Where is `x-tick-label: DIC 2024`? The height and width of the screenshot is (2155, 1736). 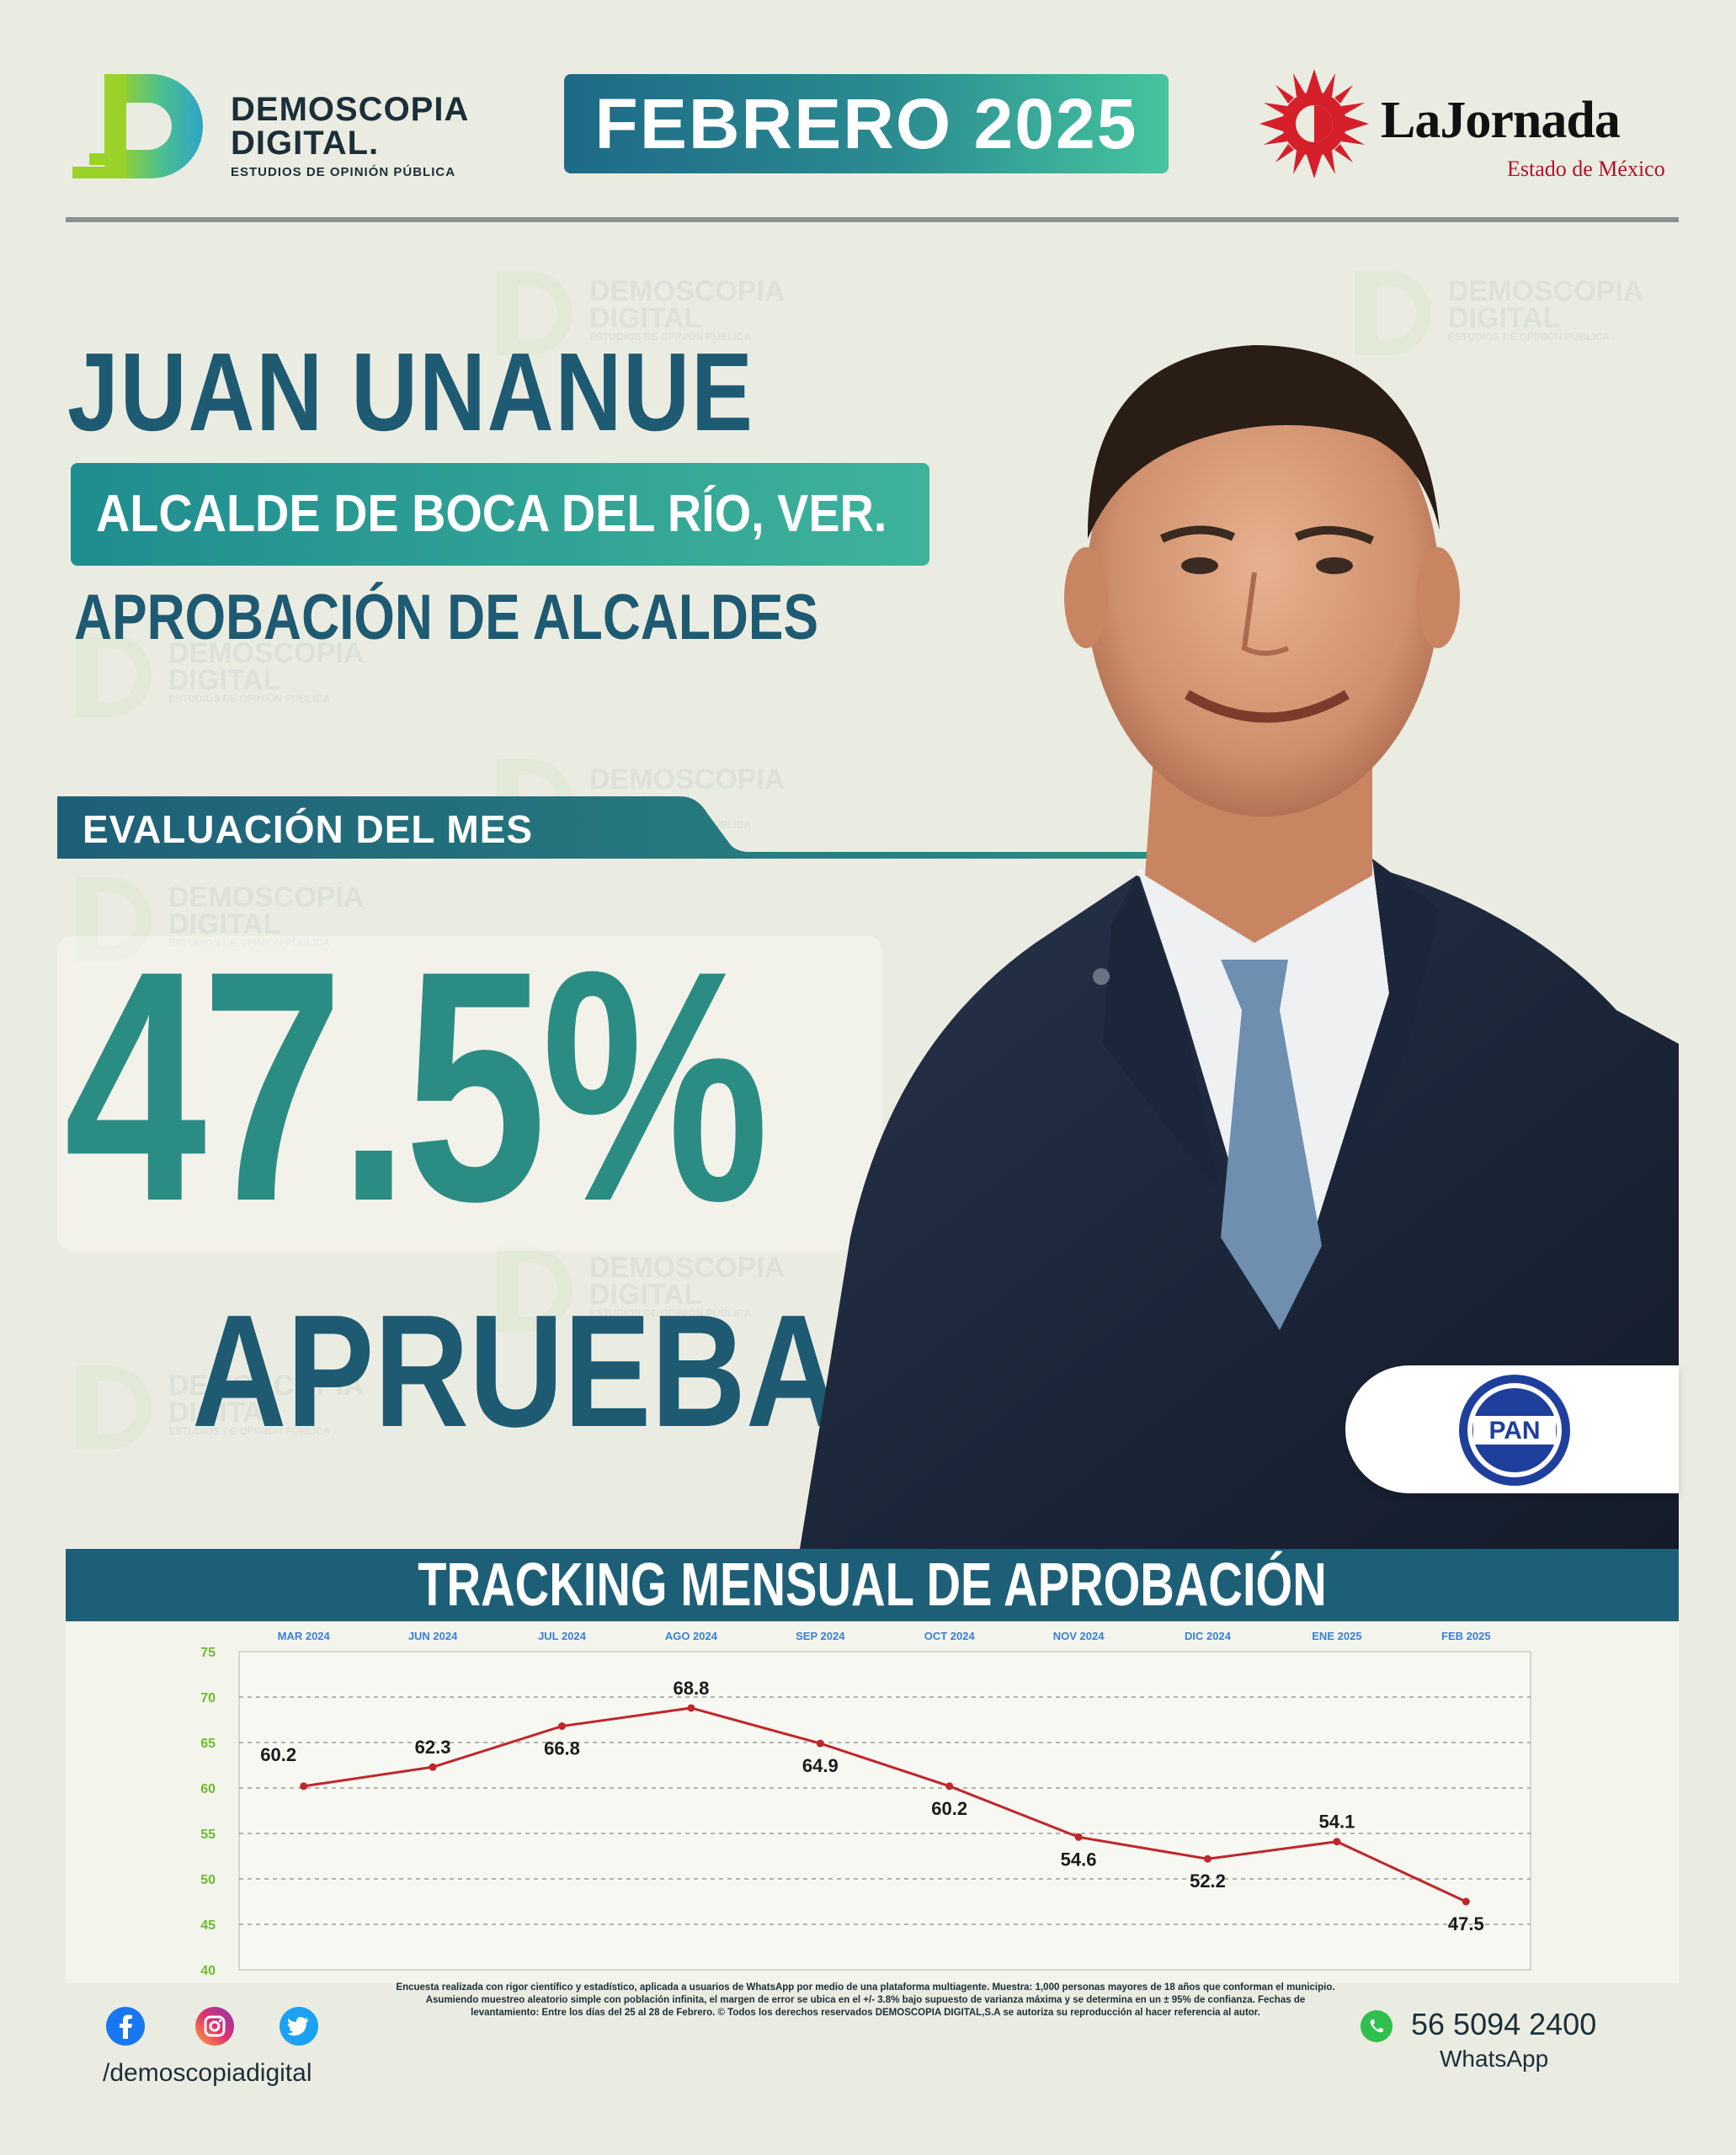
x-tick-label: DIC 2024 is located at coordinates (1208, 1636).